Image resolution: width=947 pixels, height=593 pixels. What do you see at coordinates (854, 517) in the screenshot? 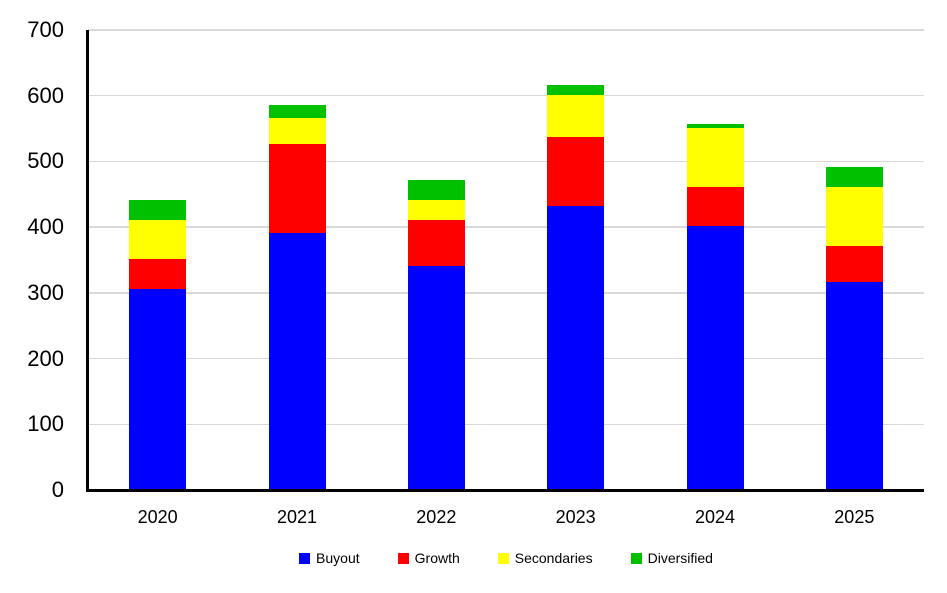
I see `x-tick-label-2025: 2025` at bounding box center [854, 517].